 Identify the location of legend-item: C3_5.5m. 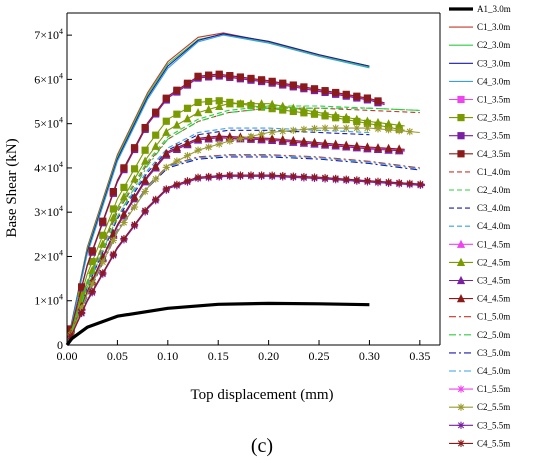
(479, 425).